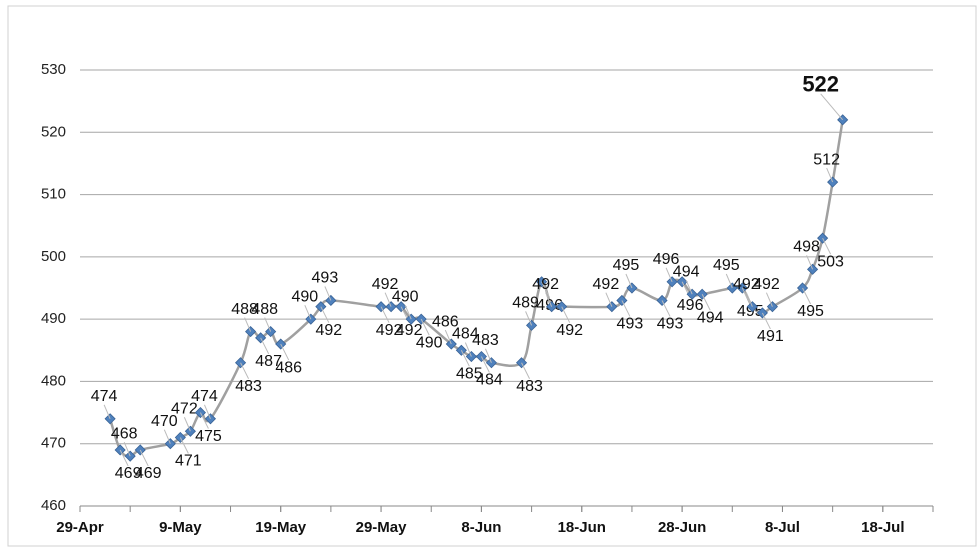 The width and height of the screenshot is (980, 549). Describe the element at coordinates (80, 527) in the screenshot. I see `x-tick-label: 29-Apr` at that location.